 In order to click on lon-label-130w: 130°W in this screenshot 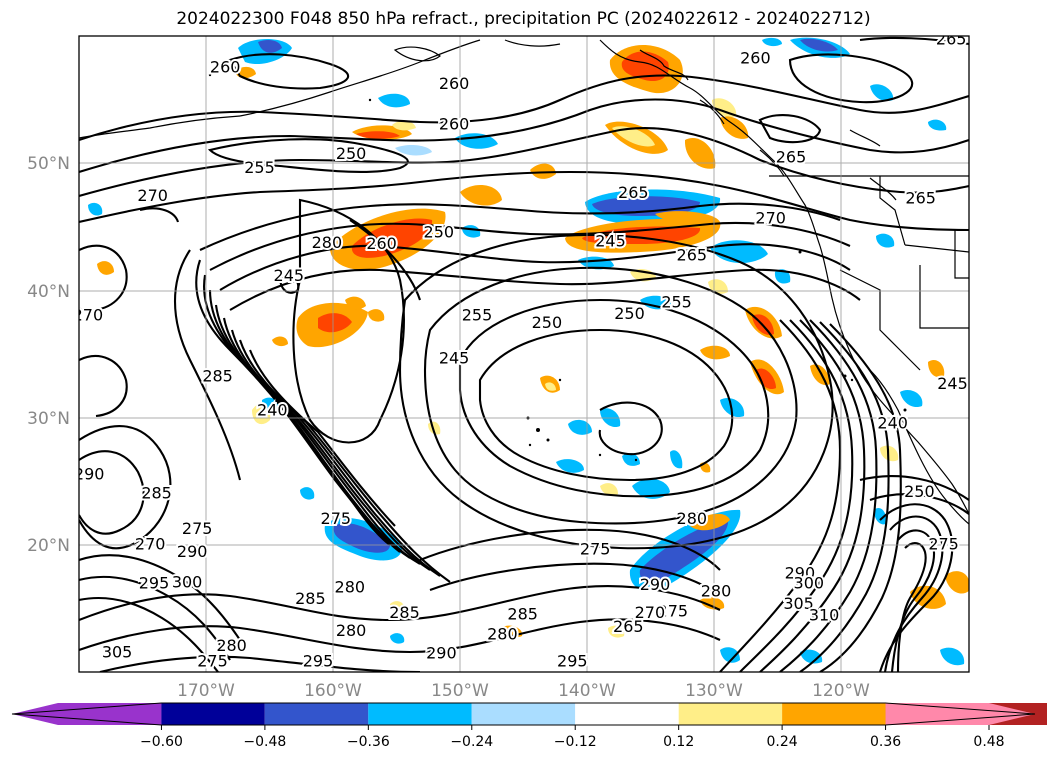, I will do `click(714, 691)`.